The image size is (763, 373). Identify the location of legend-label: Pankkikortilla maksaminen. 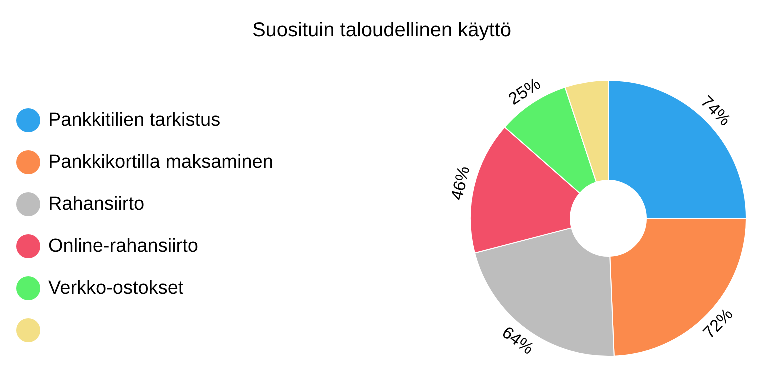
(161, 162).